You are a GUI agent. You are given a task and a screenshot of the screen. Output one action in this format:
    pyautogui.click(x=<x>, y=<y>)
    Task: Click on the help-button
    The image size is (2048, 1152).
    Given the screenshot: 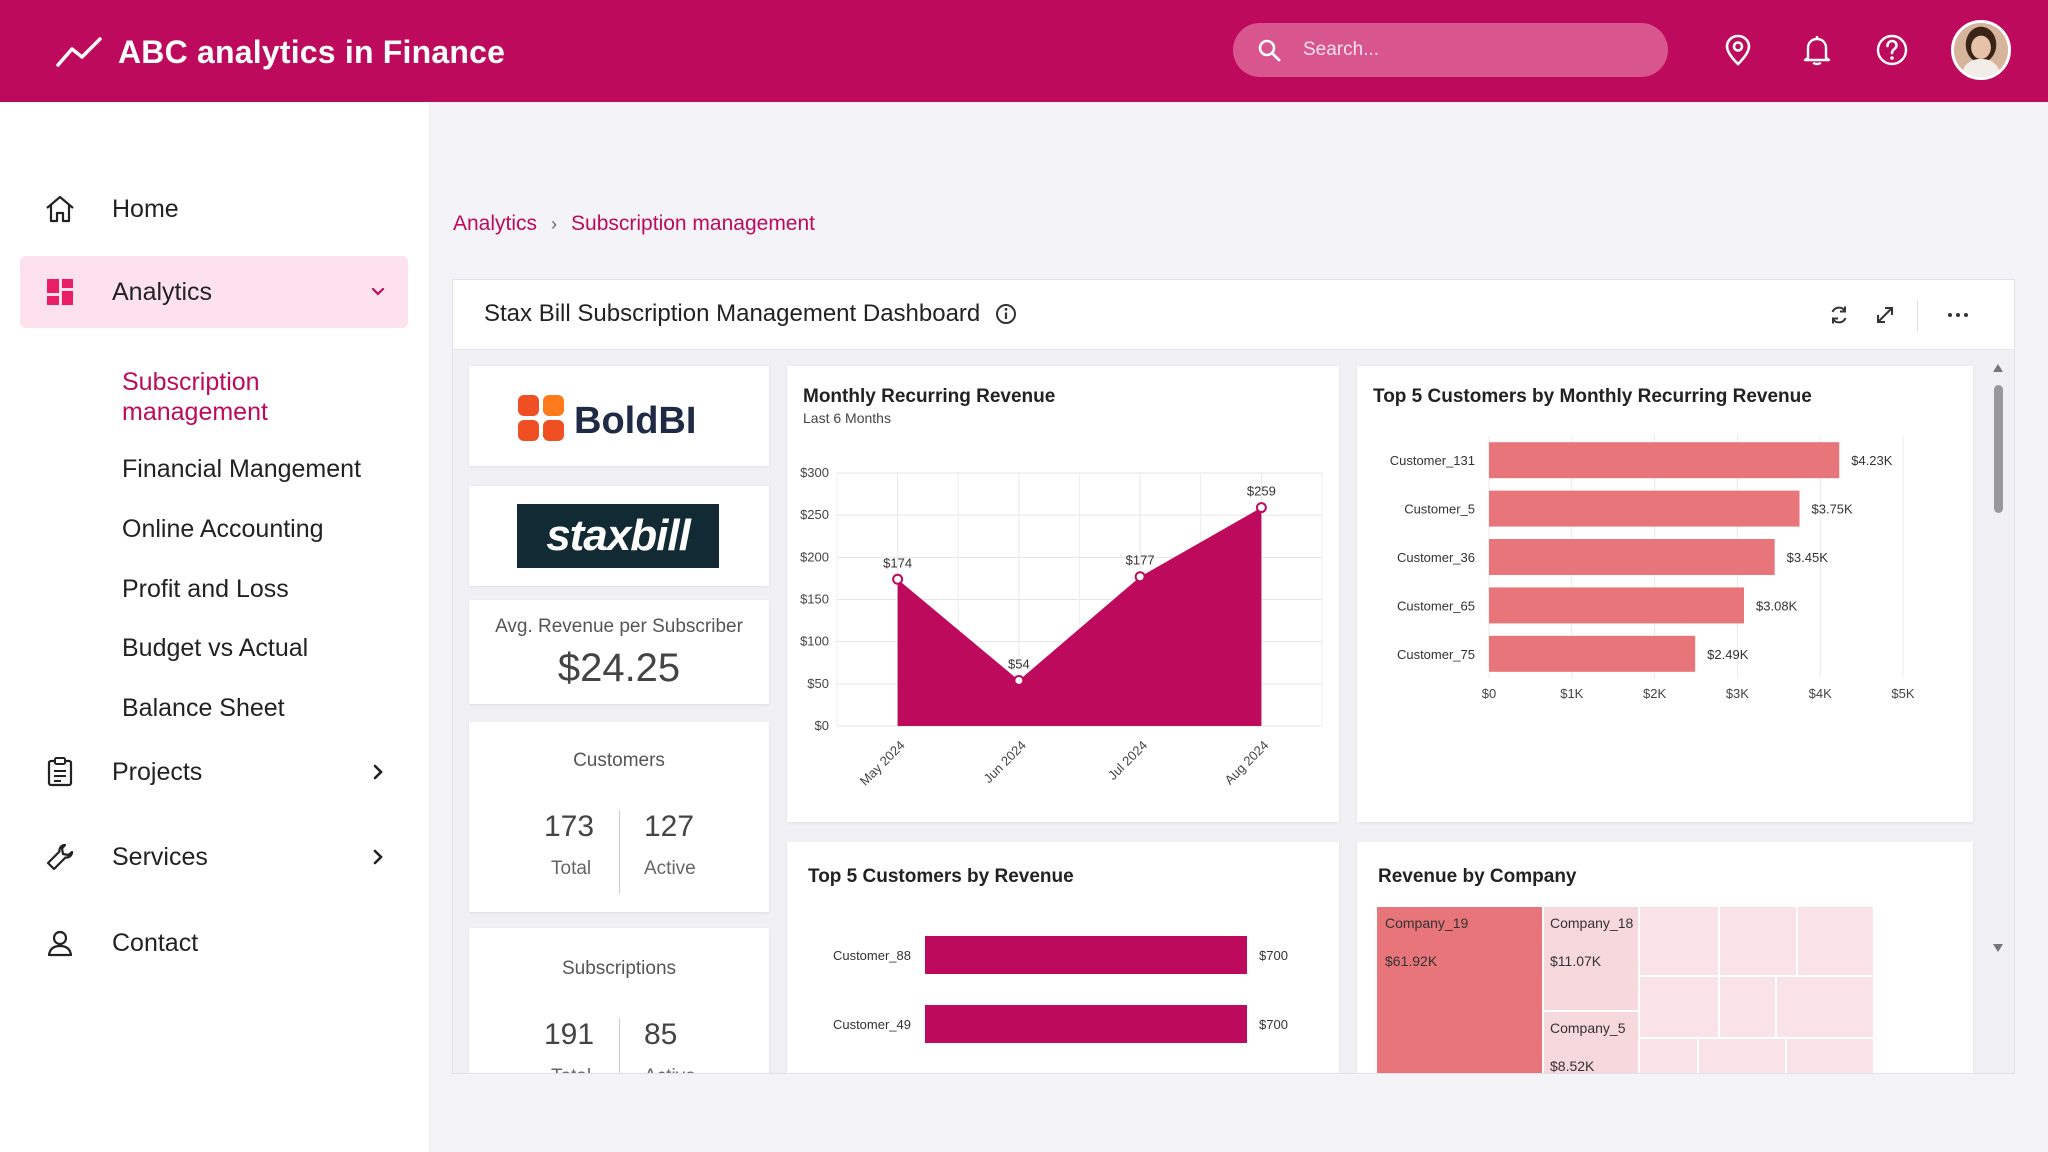 What is the action you would take?
    pyautogui.click(x=1892, y=50)
    